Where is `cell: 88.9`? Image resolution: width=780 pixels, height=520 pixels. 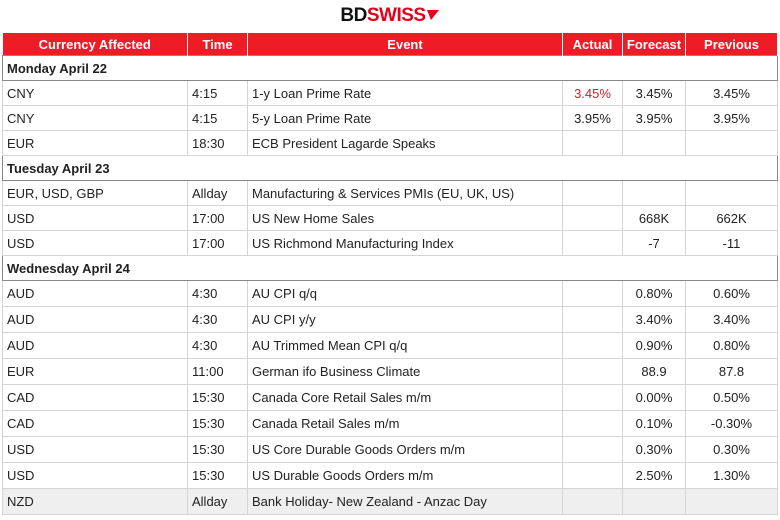
cell: 88.9 is located at coordinates (654, 371).